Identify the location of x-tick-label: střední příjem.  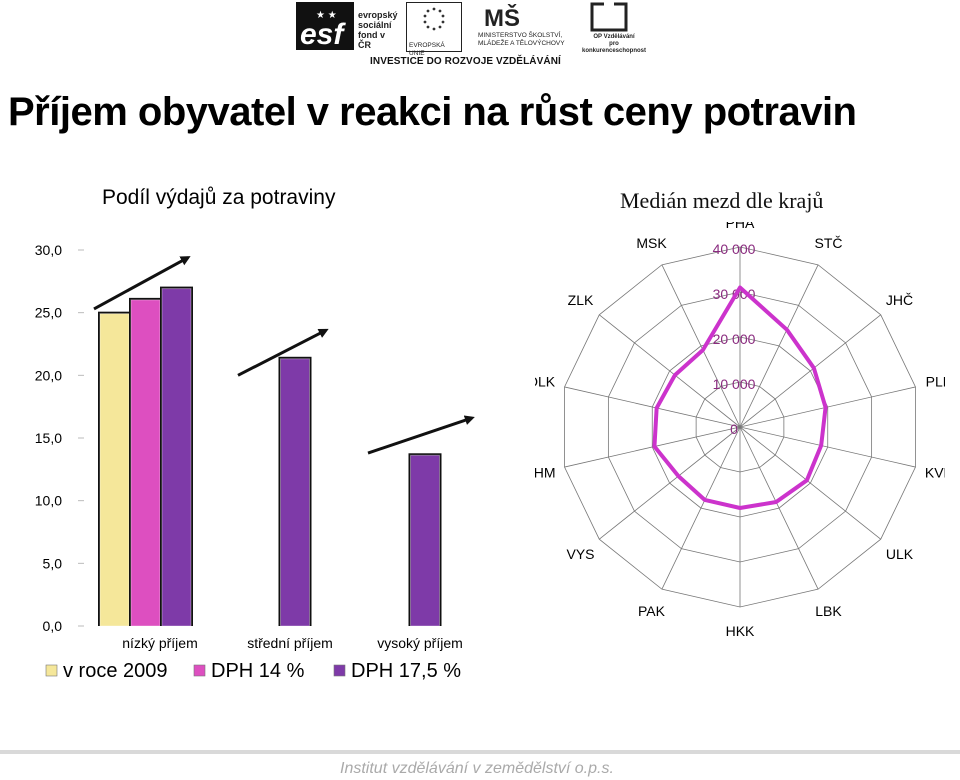
(290, 643).